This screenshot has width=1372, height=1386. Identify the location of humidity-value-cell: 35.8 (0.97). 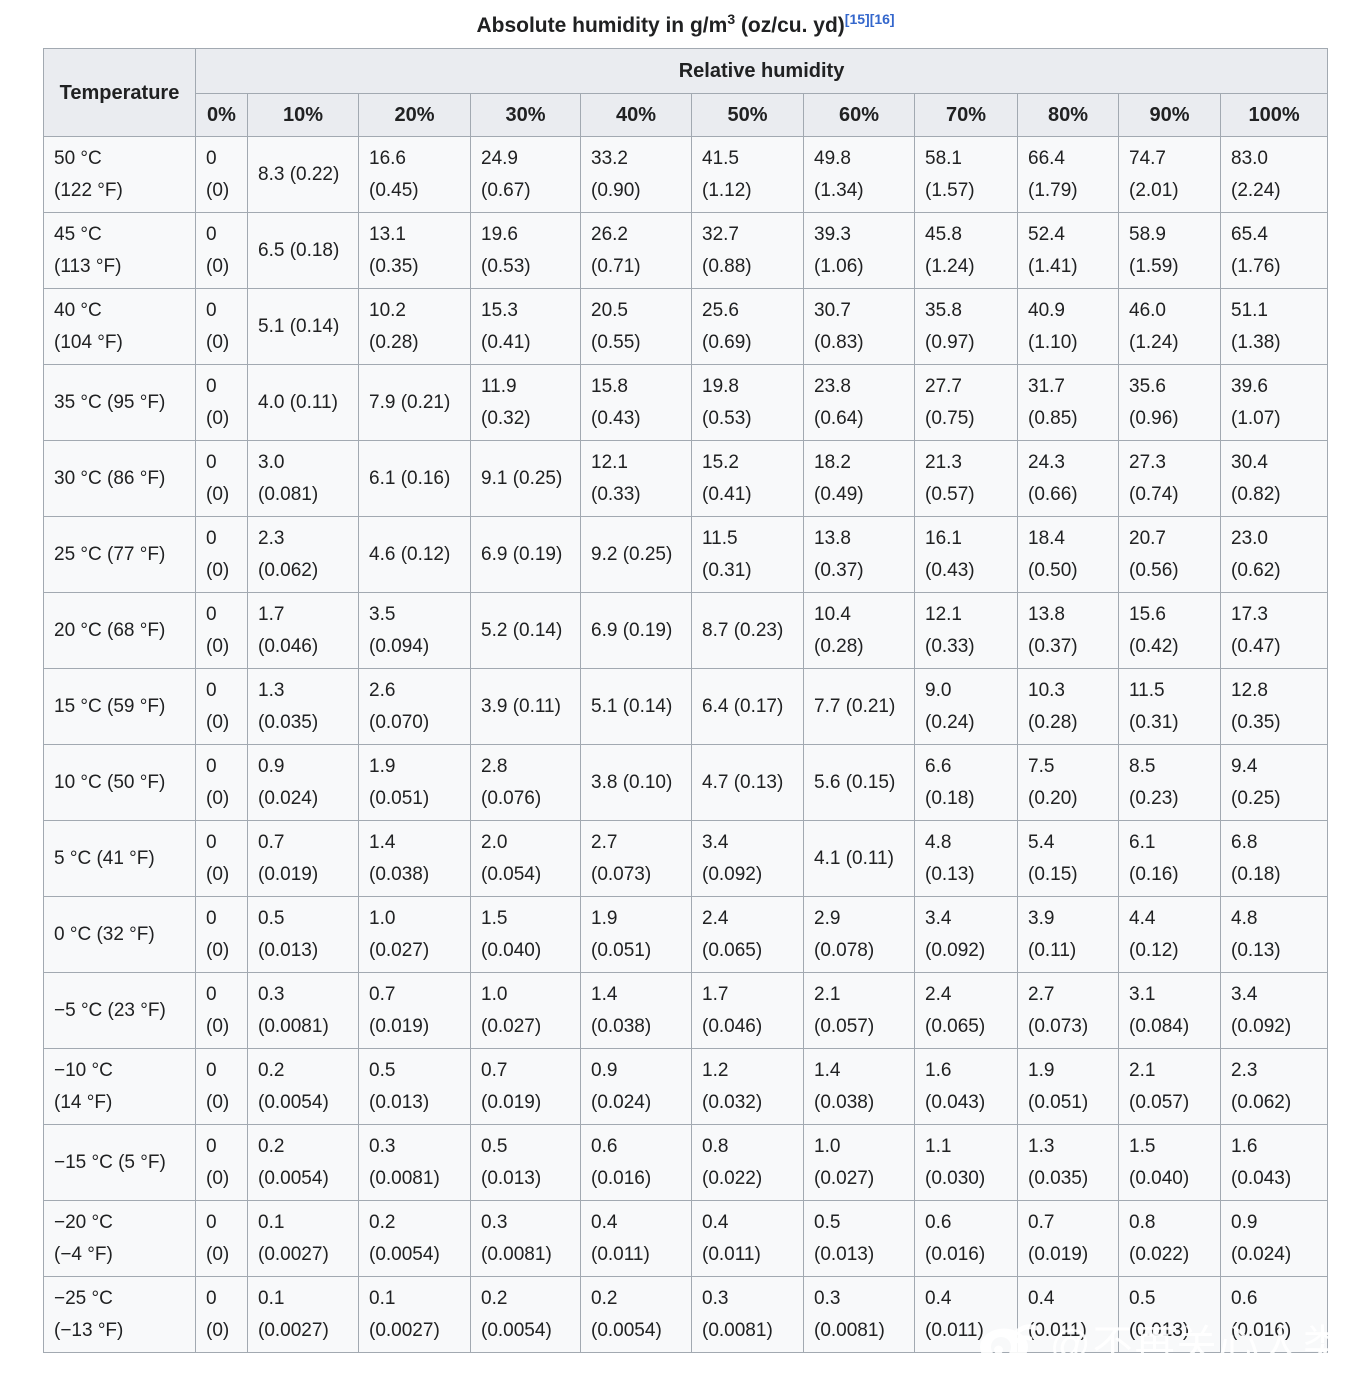
(966, 326).